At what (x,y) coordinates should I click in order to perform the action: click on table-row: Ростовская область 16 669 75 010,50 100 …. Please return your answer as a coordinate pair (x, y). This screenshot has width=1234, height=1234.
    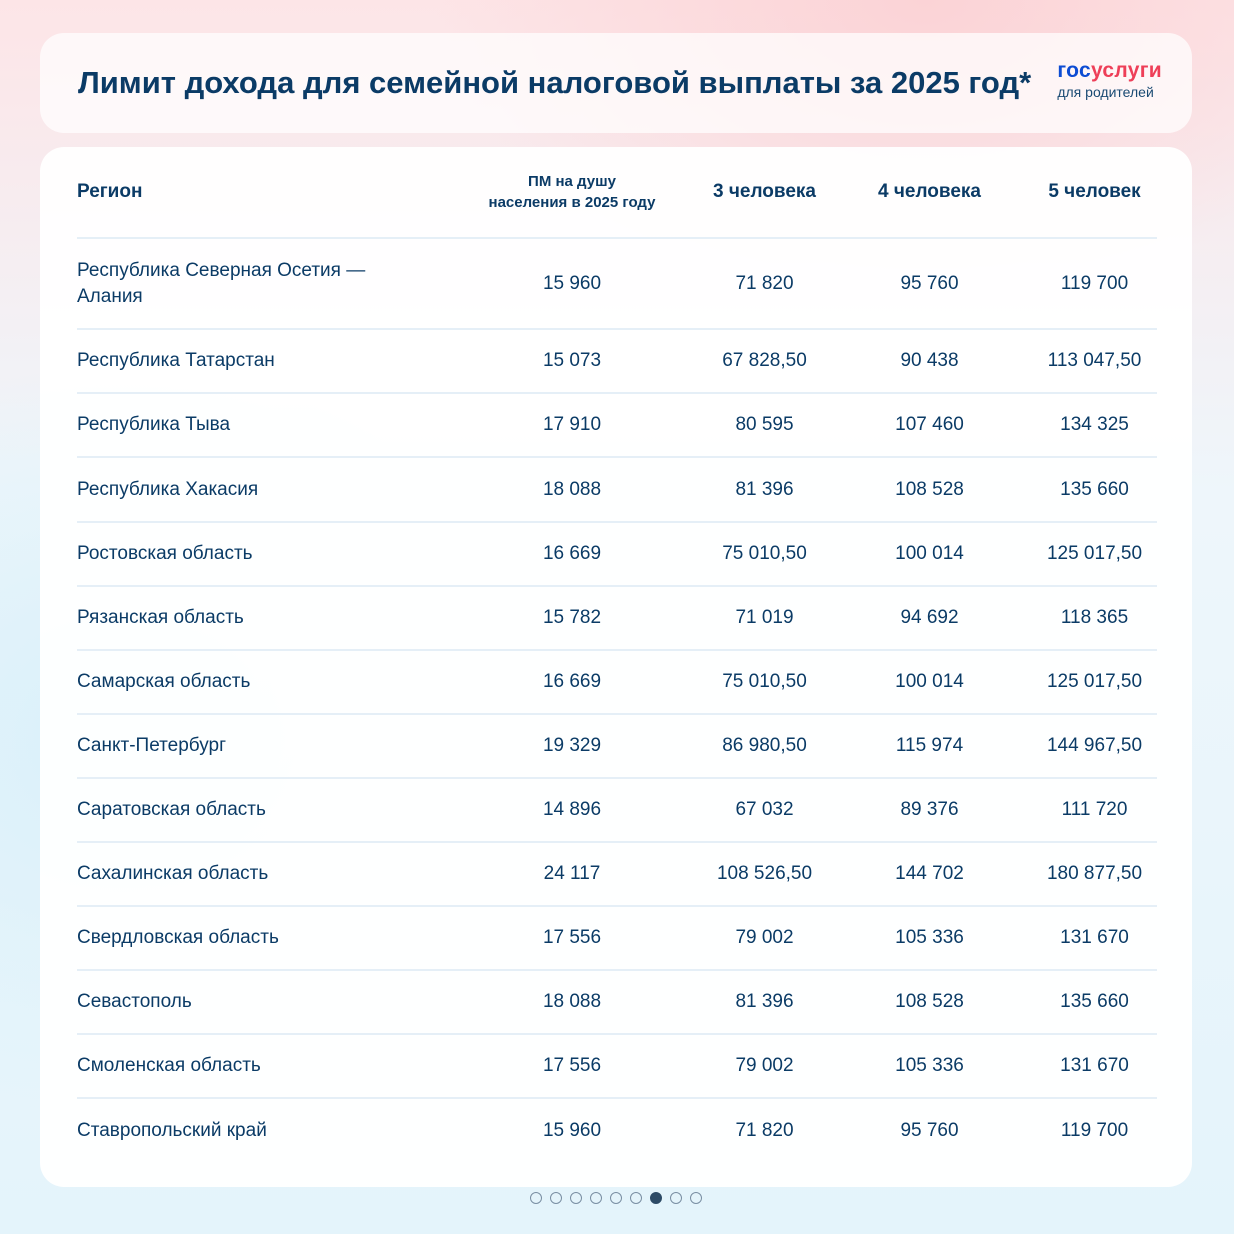
    Looking at the image, I should click on (617, 555).